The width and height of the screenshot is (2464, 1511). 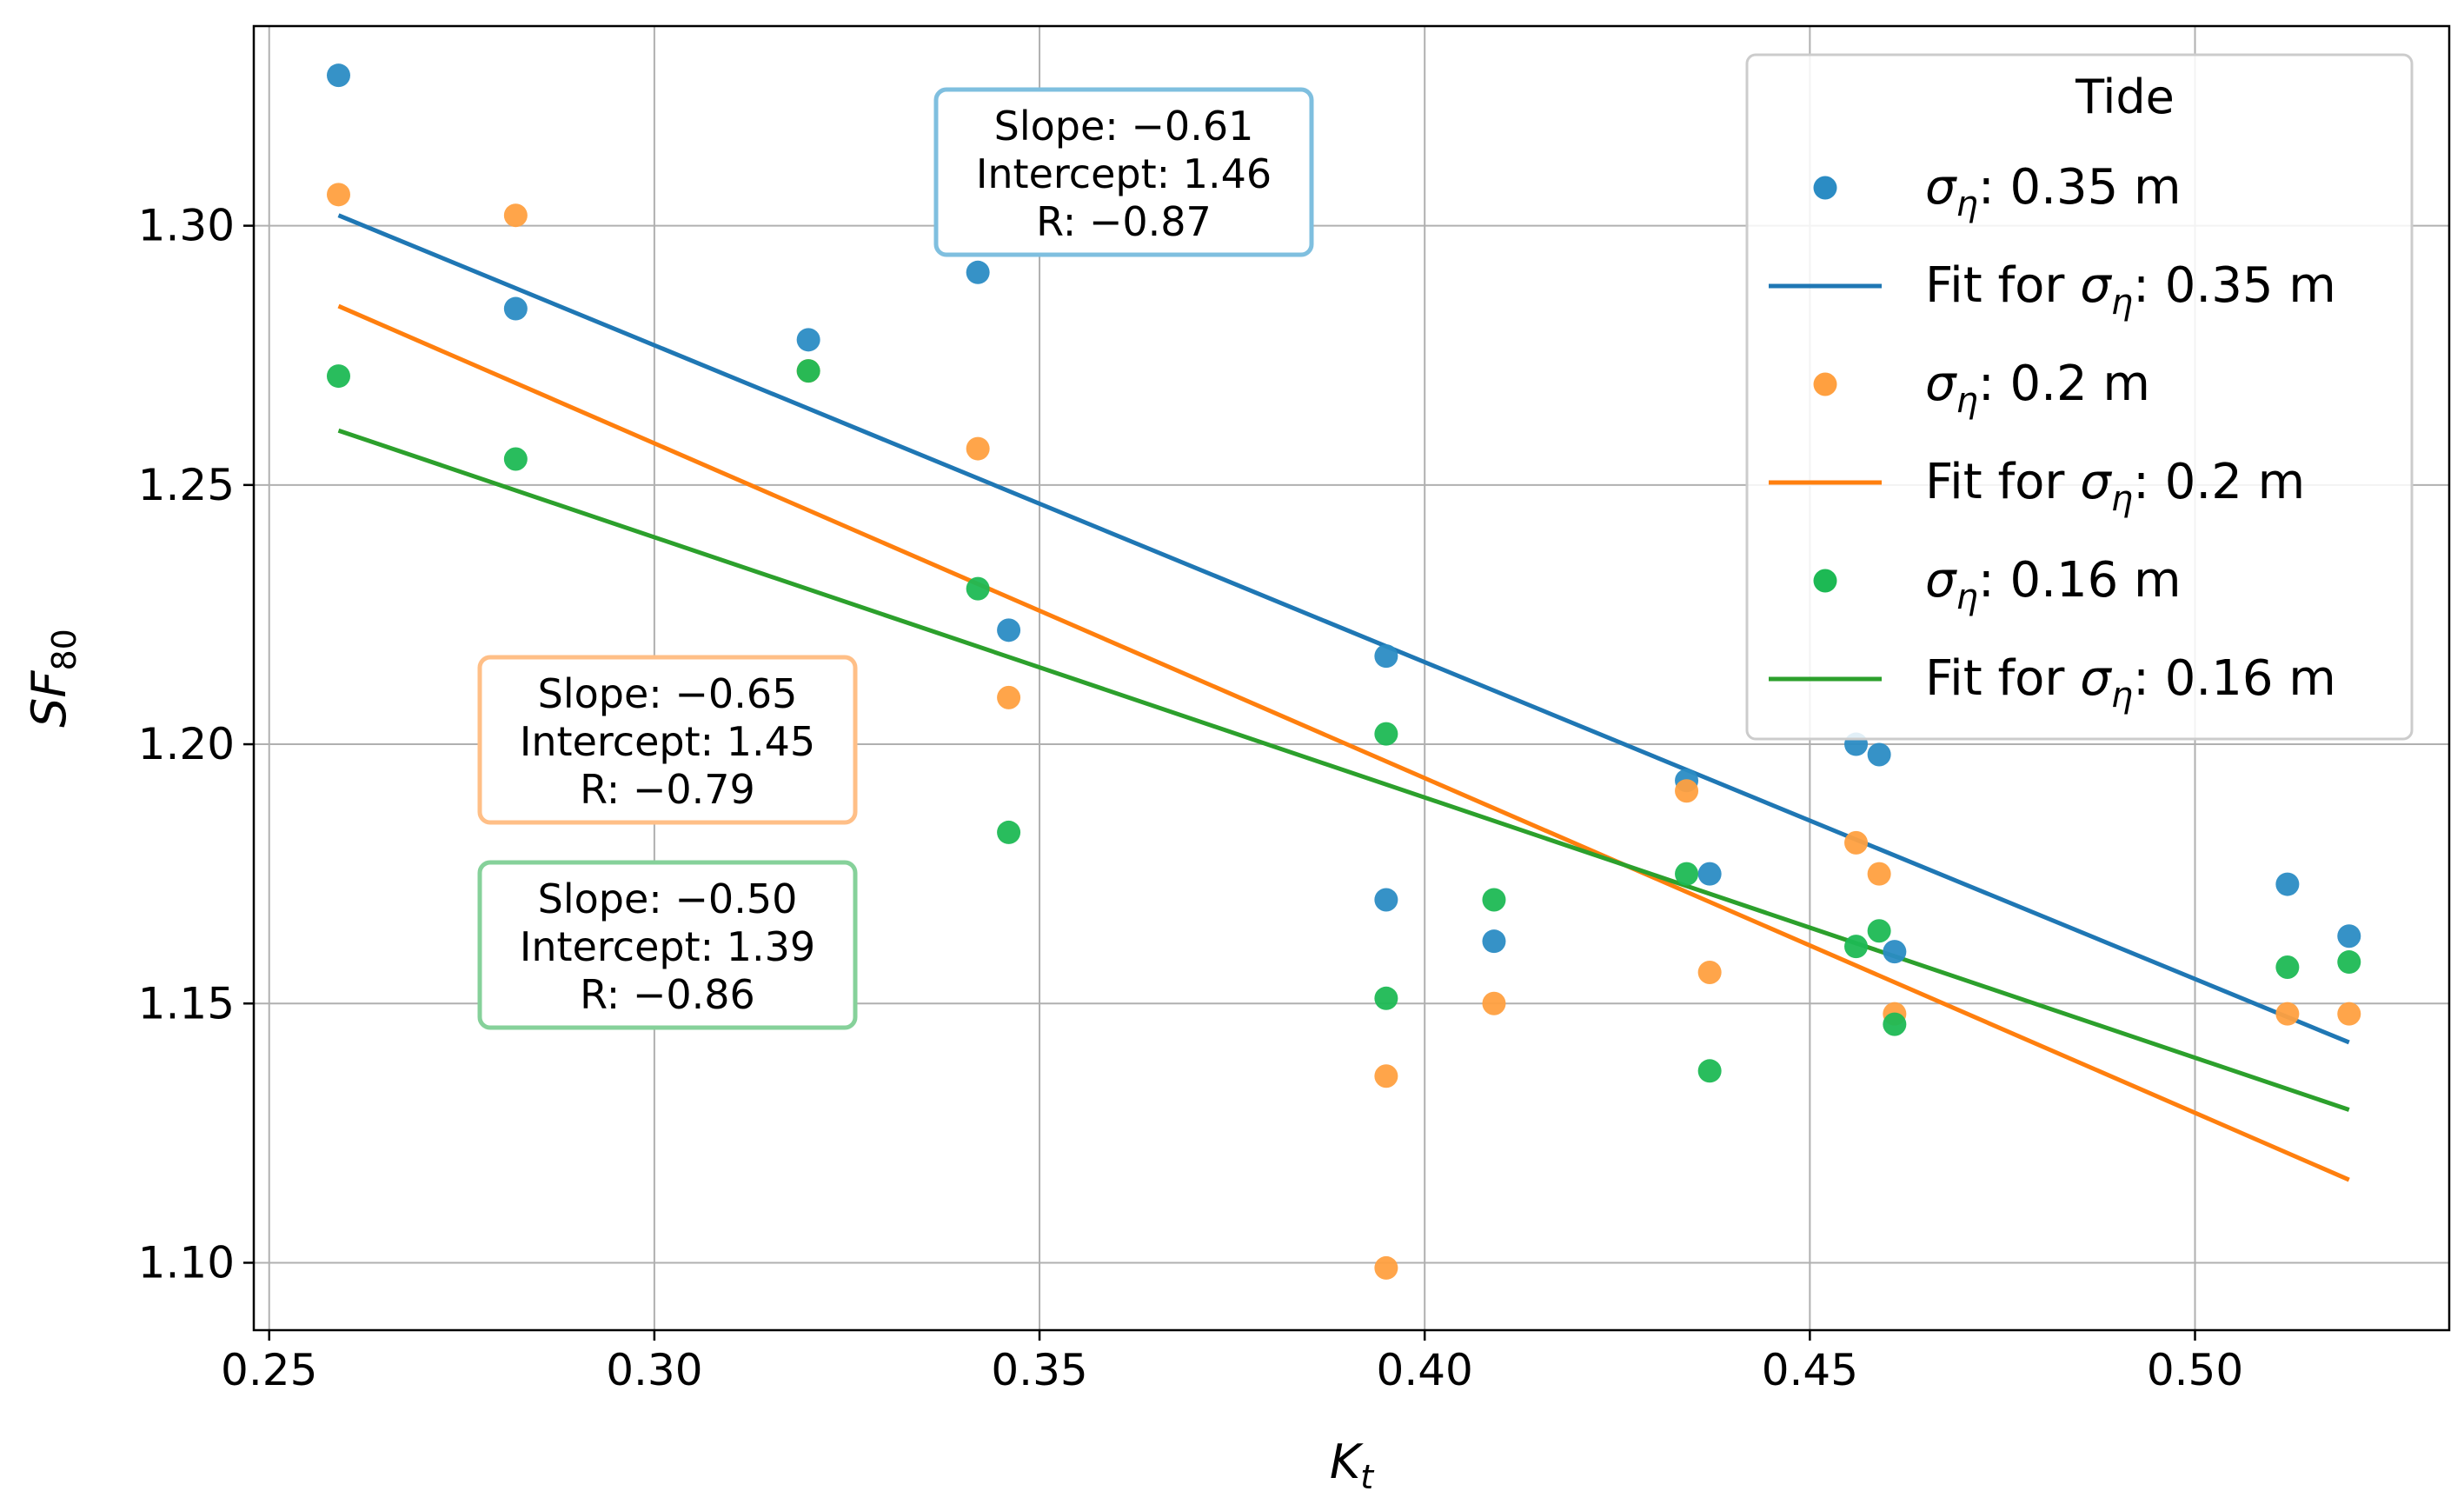 I want to click on legend-label-text-5: Fit for, so click(x=2002, y=678).